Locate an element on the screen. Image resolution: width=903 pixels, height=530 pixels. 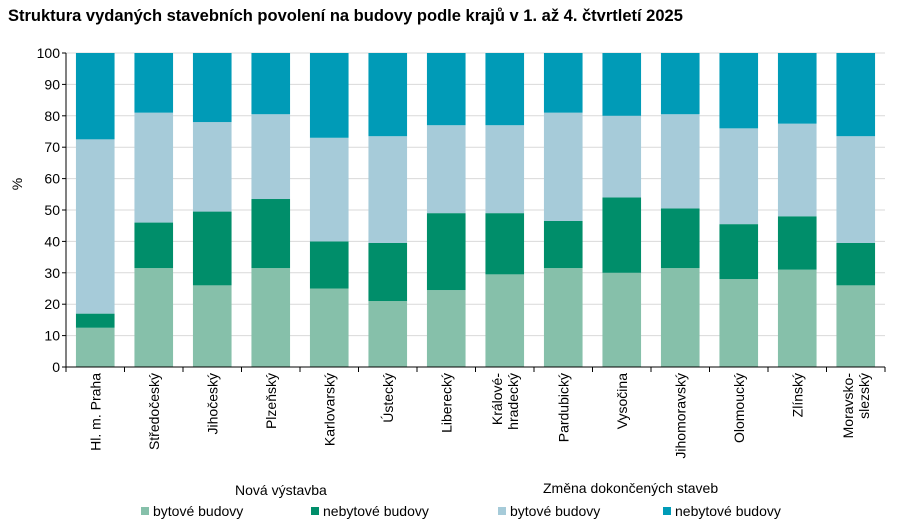
y-tick-label: 10 is located at coordinates (52, 336).